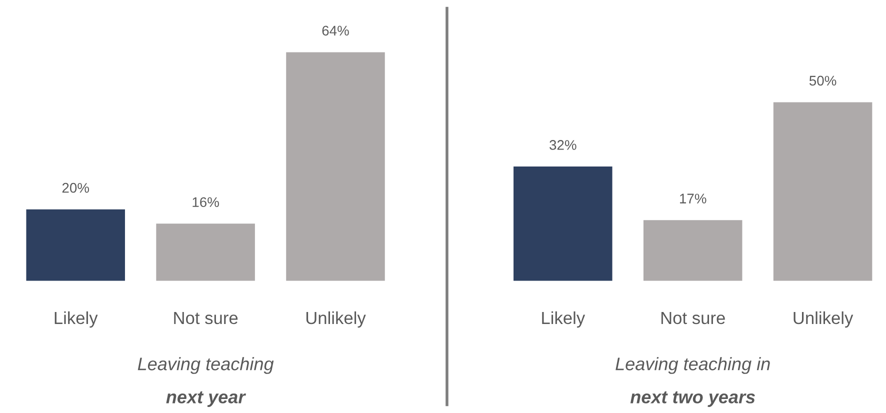 Image resolution: width=886 pixels, height=413 pixels. Describe the element at coordinates (693, 382) in the screenshot. I see `x-axis-title: Leaving teaching in next two years` at that location.